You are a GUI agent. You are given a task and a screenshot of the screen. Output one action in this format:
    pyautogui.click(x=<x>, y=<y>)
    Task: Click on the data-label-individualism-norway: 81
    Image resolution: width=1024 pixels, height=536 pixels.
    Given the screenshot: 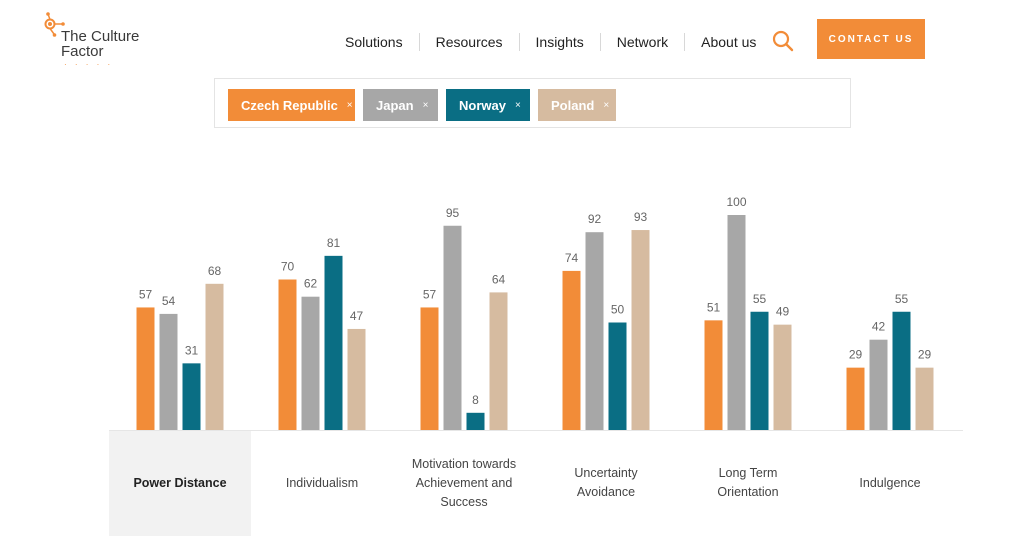 What is the action you would take?
    pyautogui.click(x=334, y=243)
    